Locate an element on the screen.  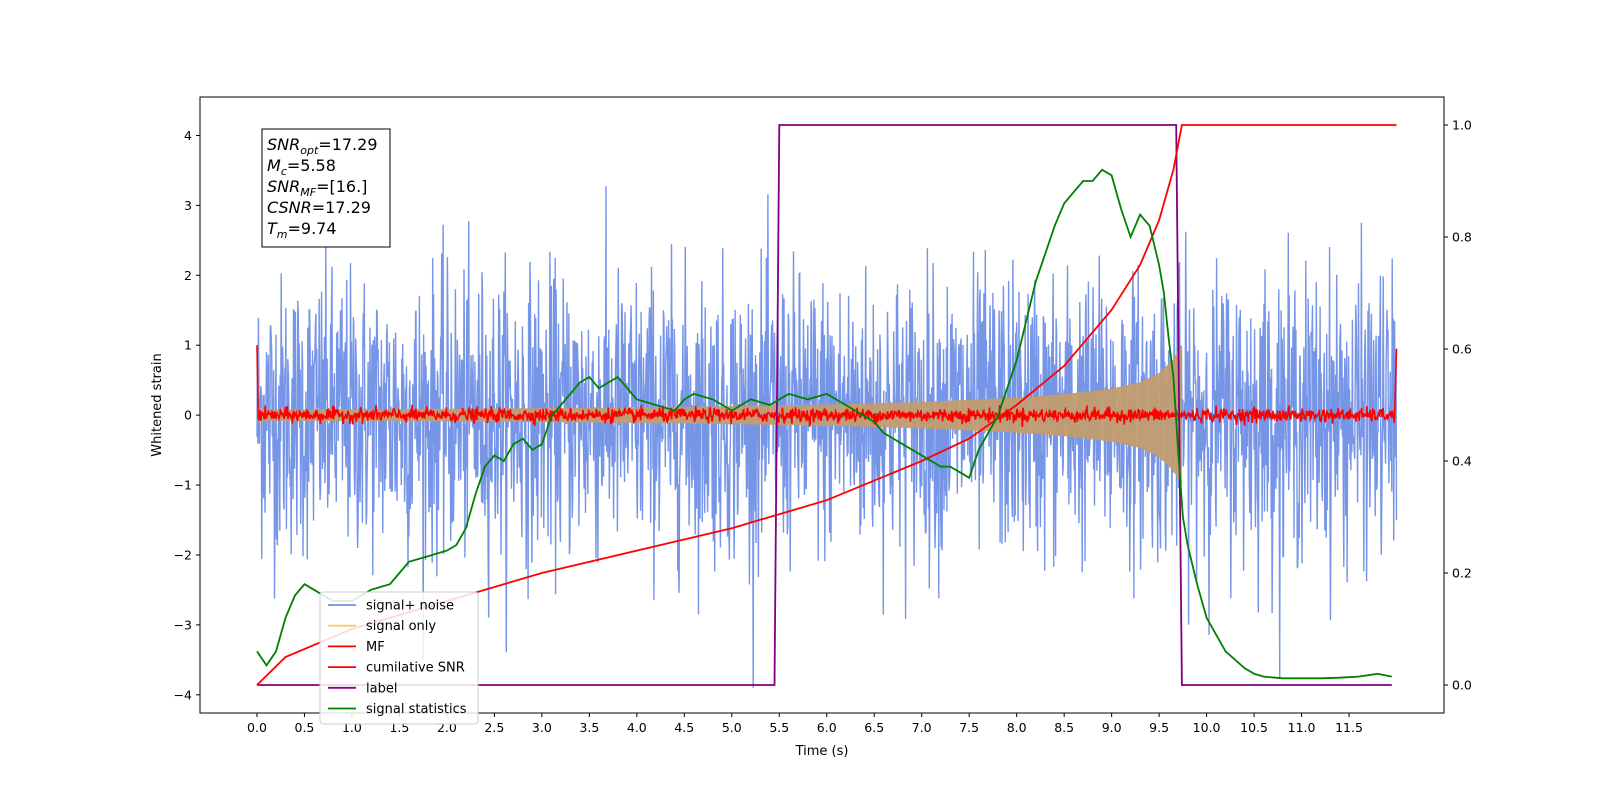
legend-label: label is located at coordinates (381, 688).